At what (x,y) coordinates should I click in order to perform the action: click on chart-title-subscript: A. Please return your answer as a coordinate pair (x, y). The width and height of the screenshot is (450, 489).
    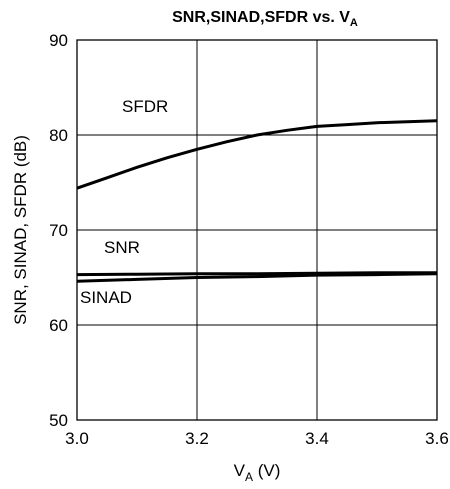
    Looking at the image, I should click on (354, 23).